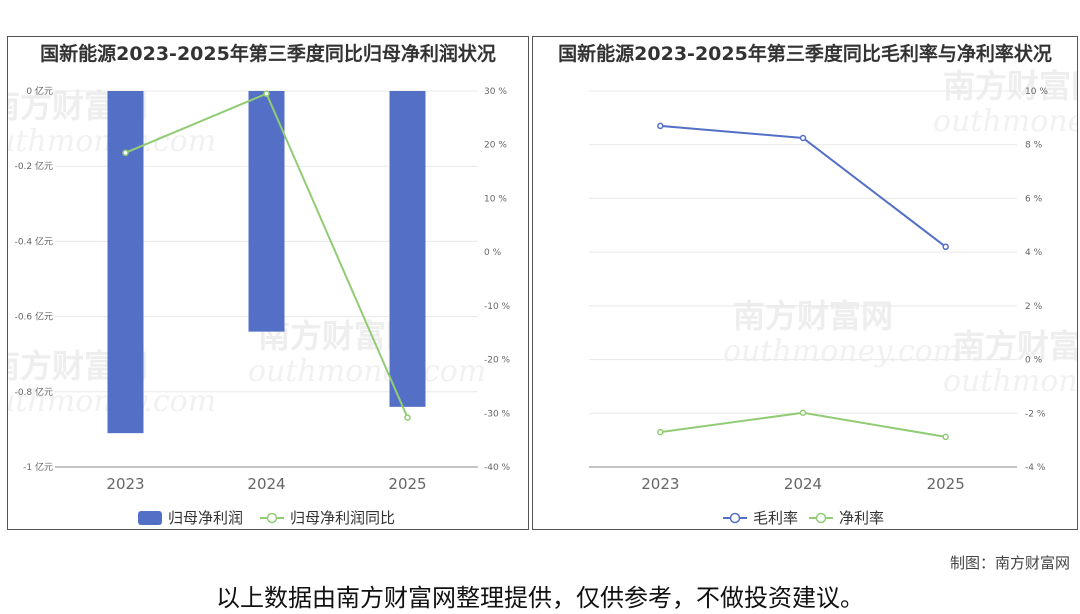 Image resolution: width=1080 pixels, height=614 pixels. What do you see at coordinates (150, 518) in the screenshot?
I see `legend-swatch-net-profit` at bounding box center [150, 518].